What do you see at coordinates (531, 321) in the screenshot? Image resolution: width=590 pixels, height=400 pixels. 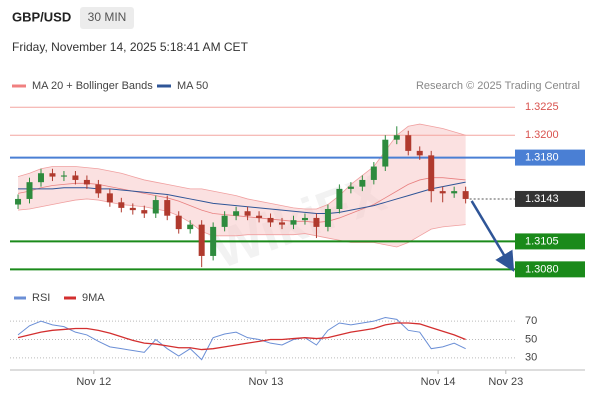 I see `y-tick-label: 70` at bounding box center [531, 321].